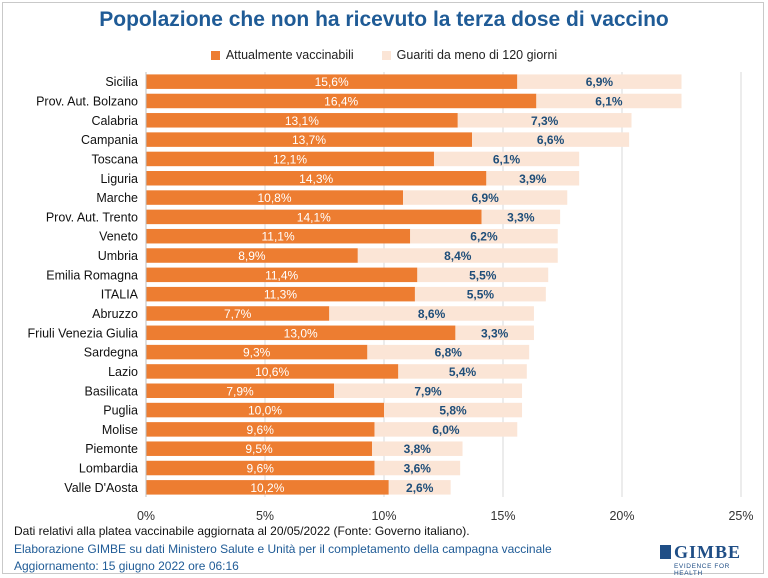  What do you see at coordinates (115, 314) in the screenshot?
I see `category-label: Abruzzo` at bounding box center [115, 314].